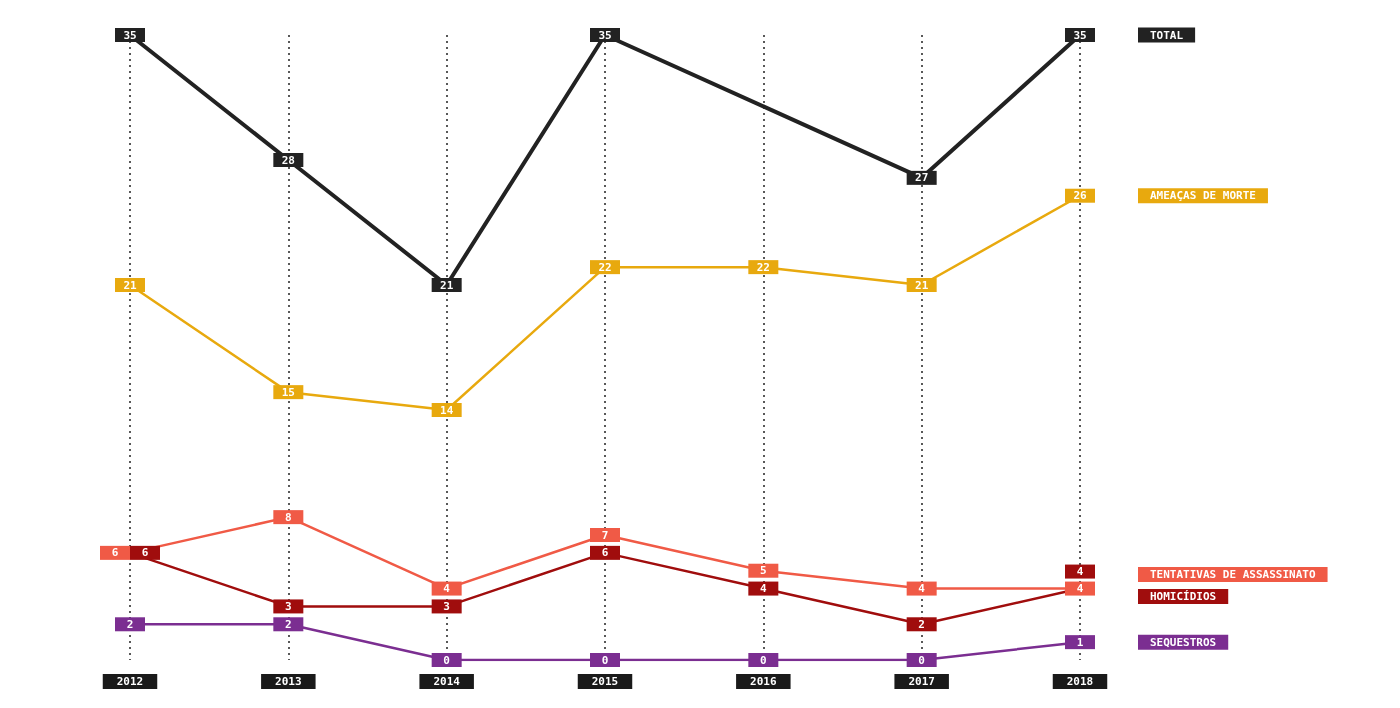 The image size is (1400, 708). I want to click on x-tick-label: 2018, so click(1080, 681).